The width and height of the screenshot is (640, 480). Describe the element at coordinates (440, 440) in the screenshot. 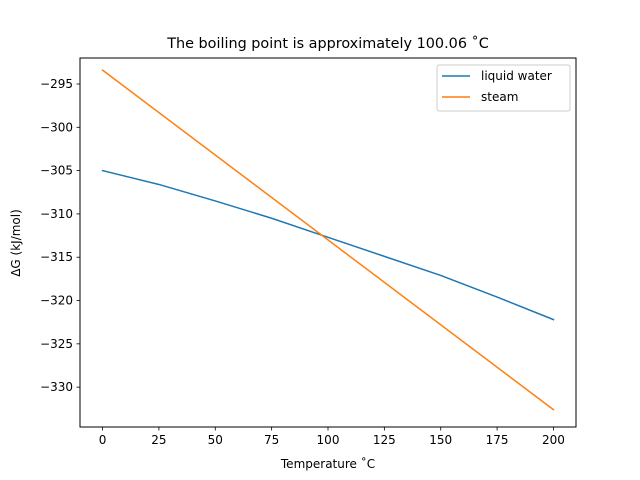

I see `x-tick-label-6: 150` at that location.